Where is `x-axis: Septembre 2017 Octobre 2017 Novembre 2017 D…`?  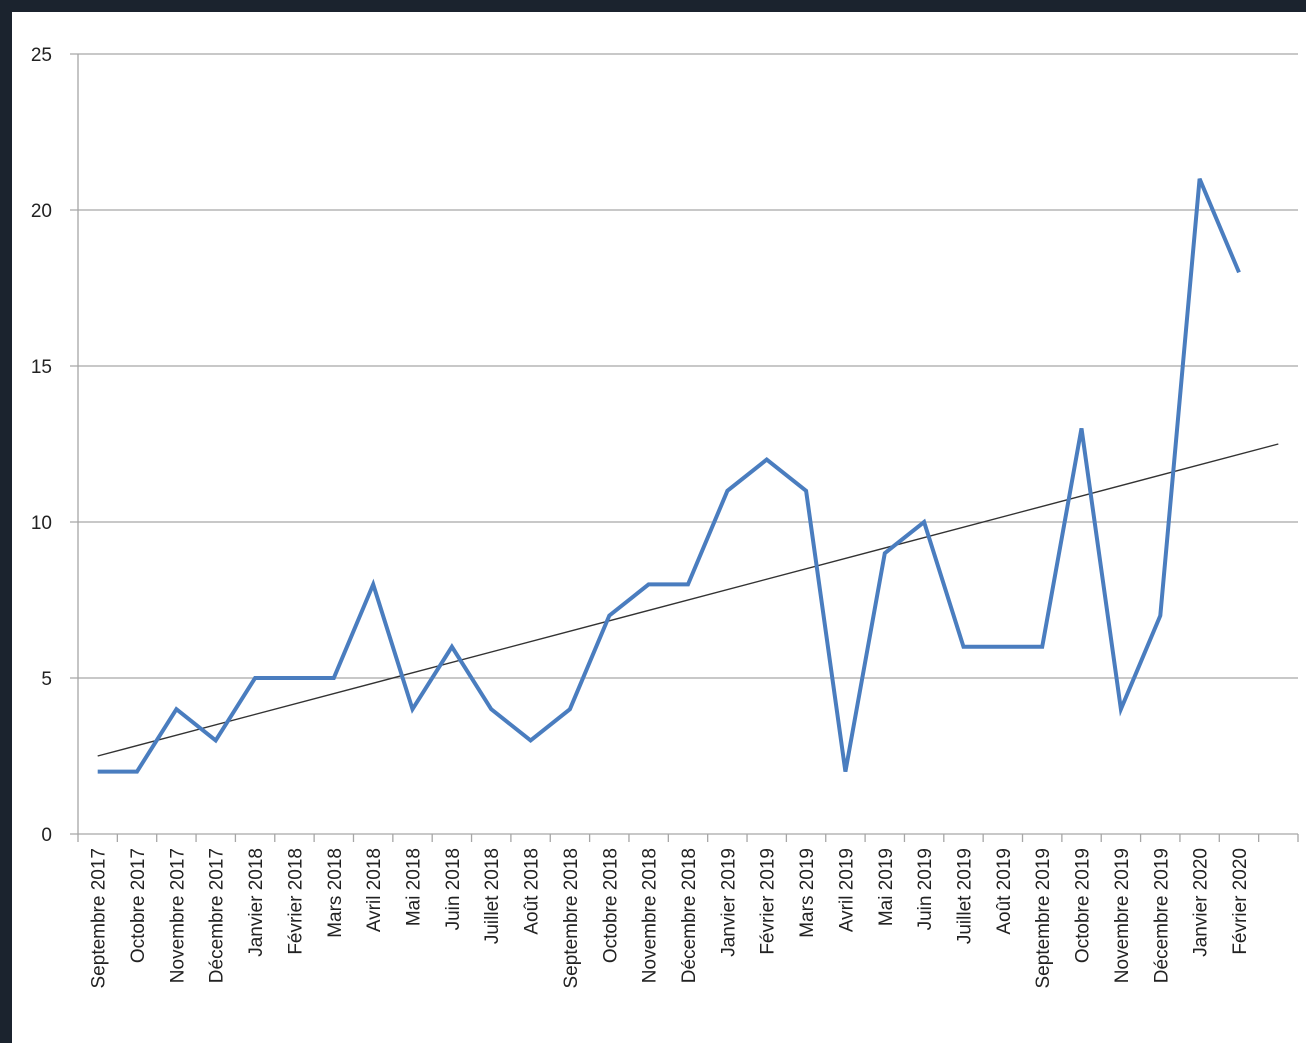
x-axis: Septembre 2017 Octobre 2017 Novembre 2017 D… is located at coordinates (688, 911).